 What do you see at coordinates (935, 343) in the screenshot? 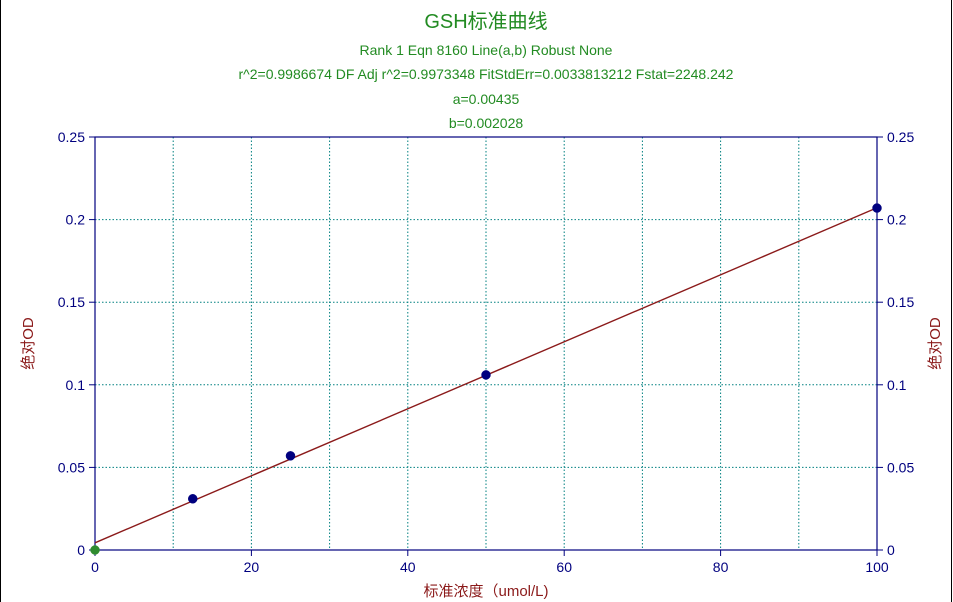
I see `y-axis-label-right: 绝对OD` at bounding box center [935, 343].